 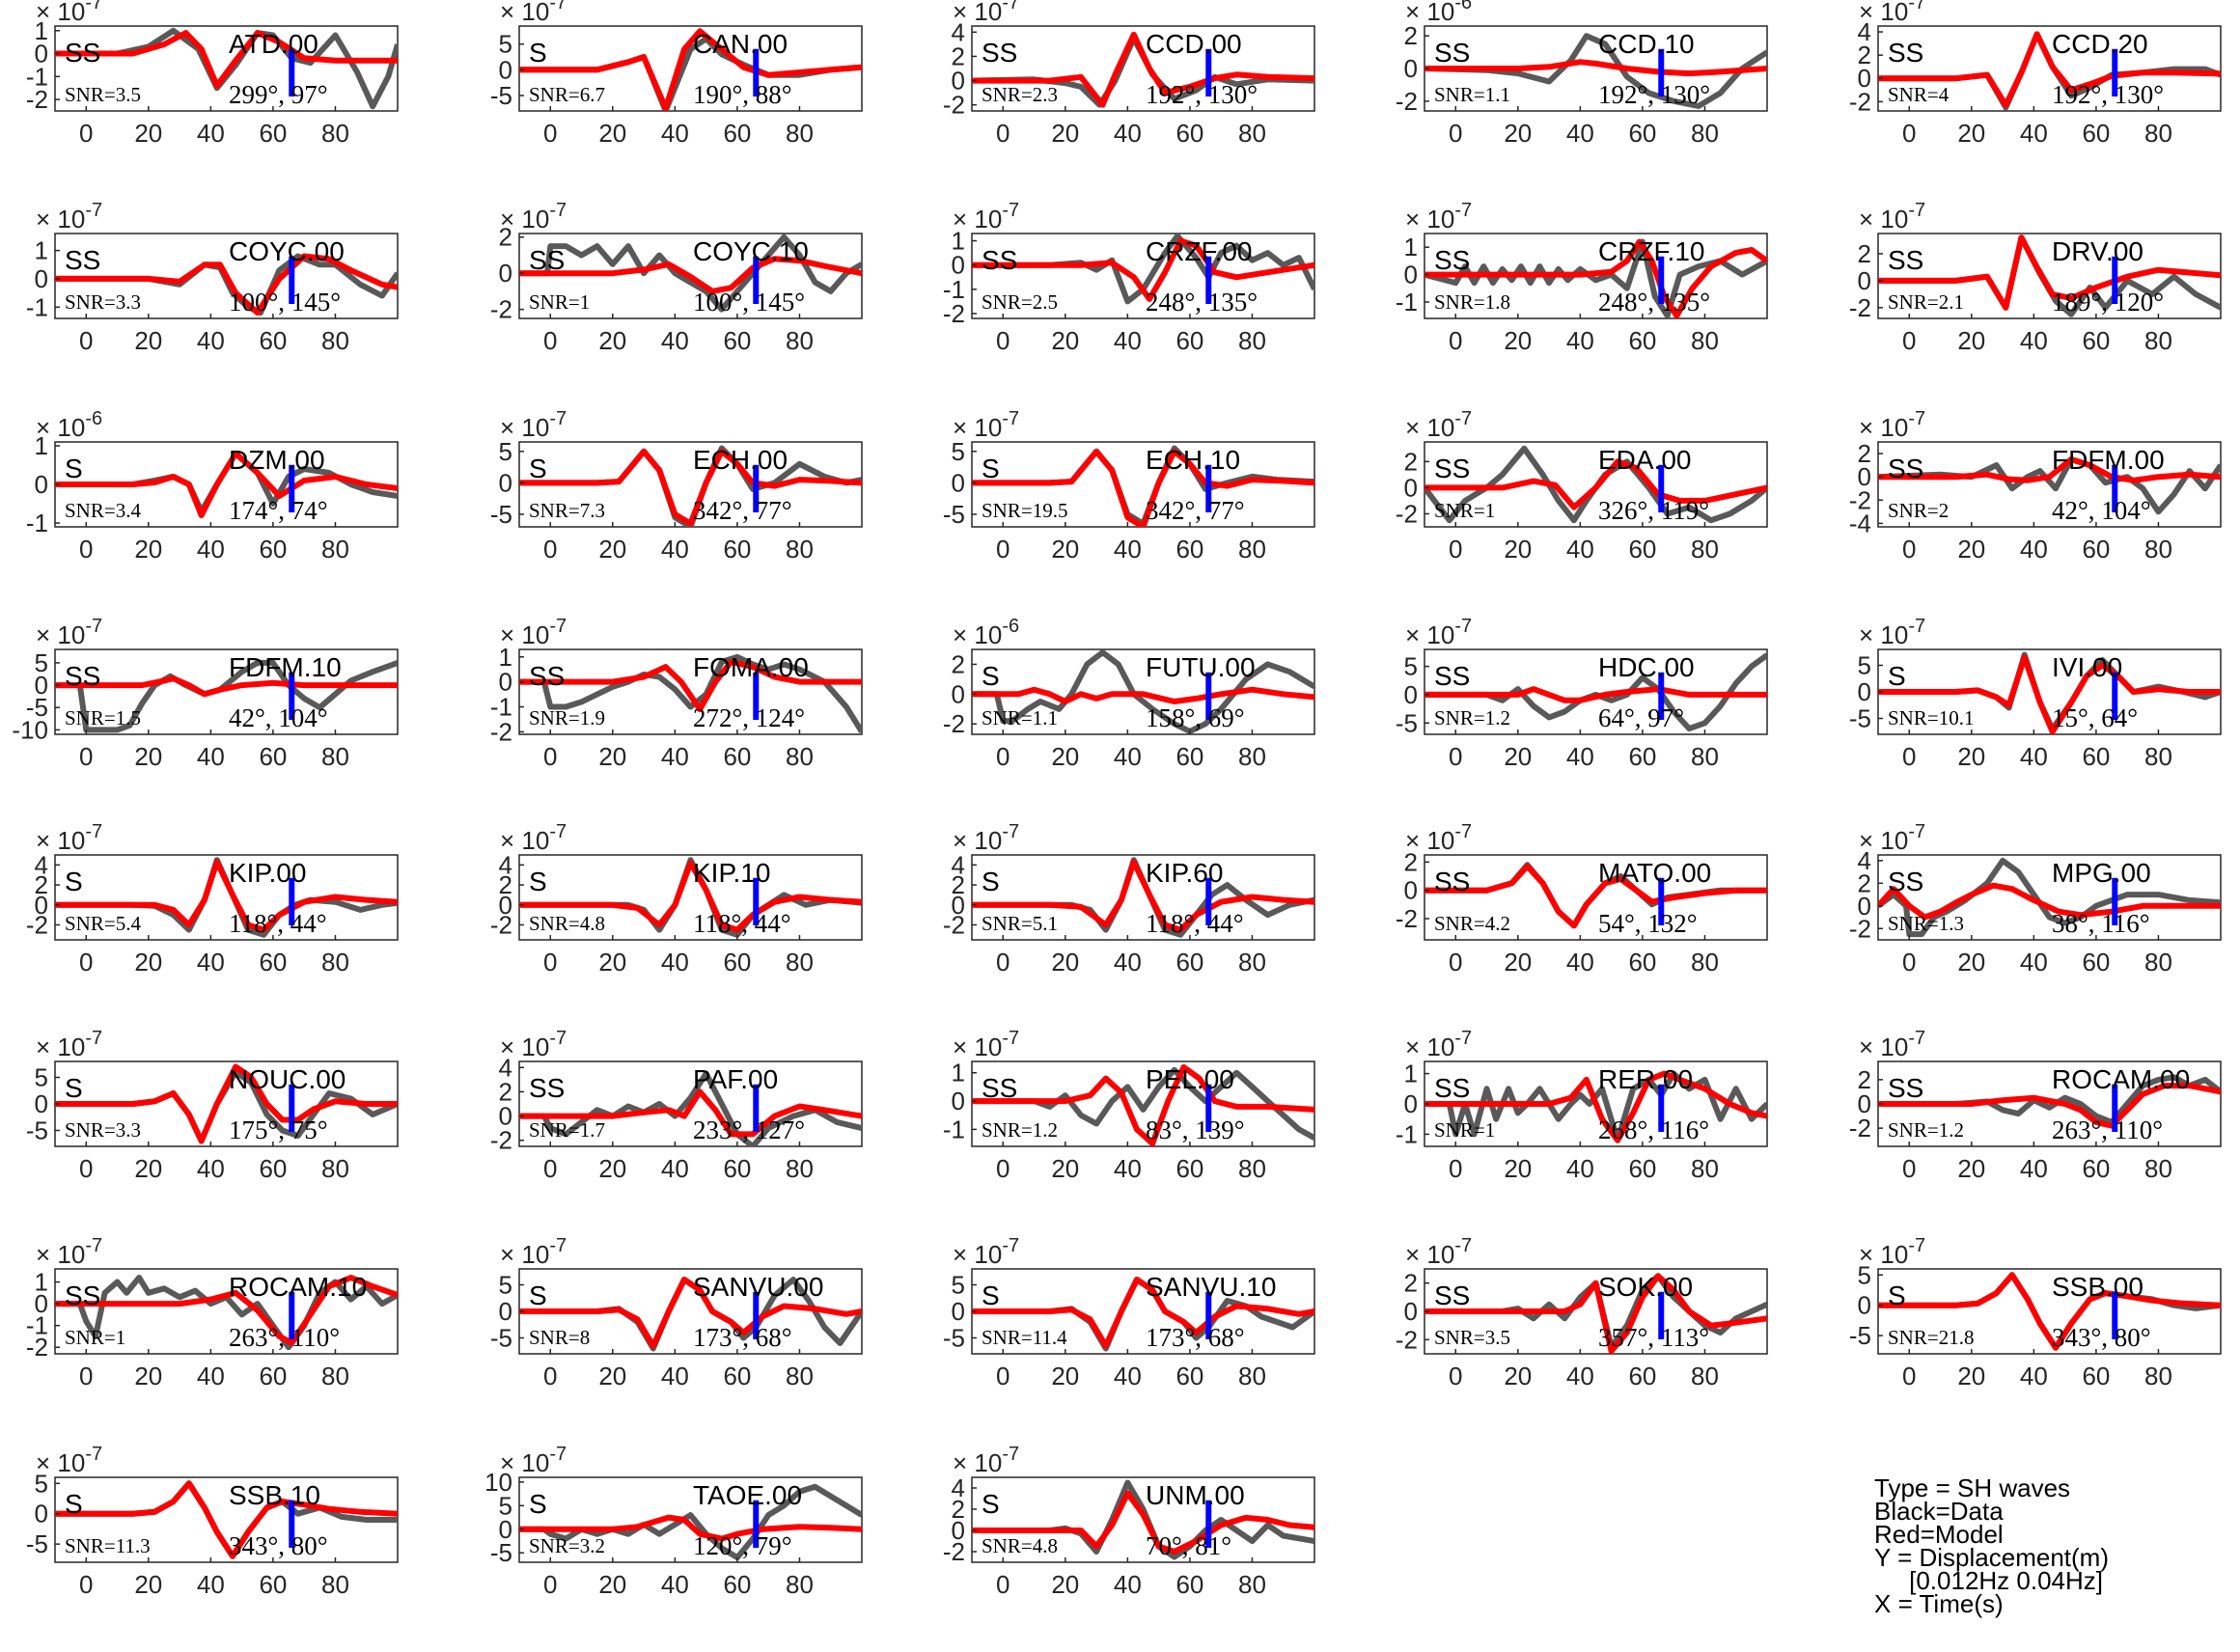 What do you see at coordinates (1973, 1487) in the screenshot?
I see `legend-line-type: Type = SH waves` at bounding box center [1973, 1487].